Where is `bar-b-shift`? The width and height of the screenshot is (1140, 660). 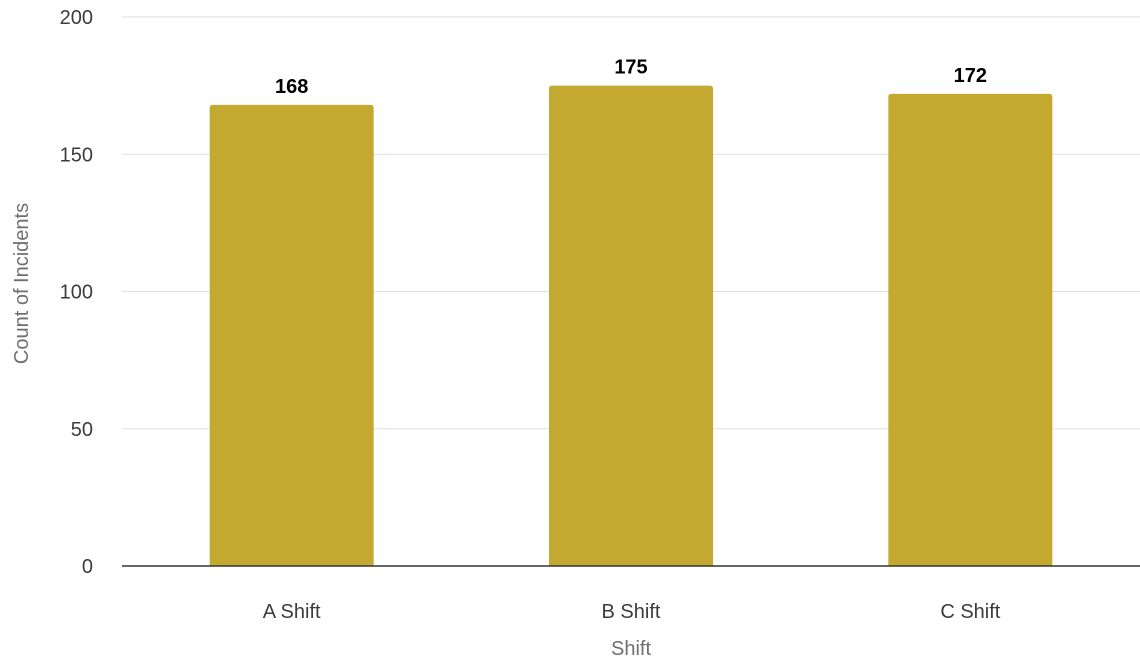 bar-b-shift is located at coordinates (631, 325).